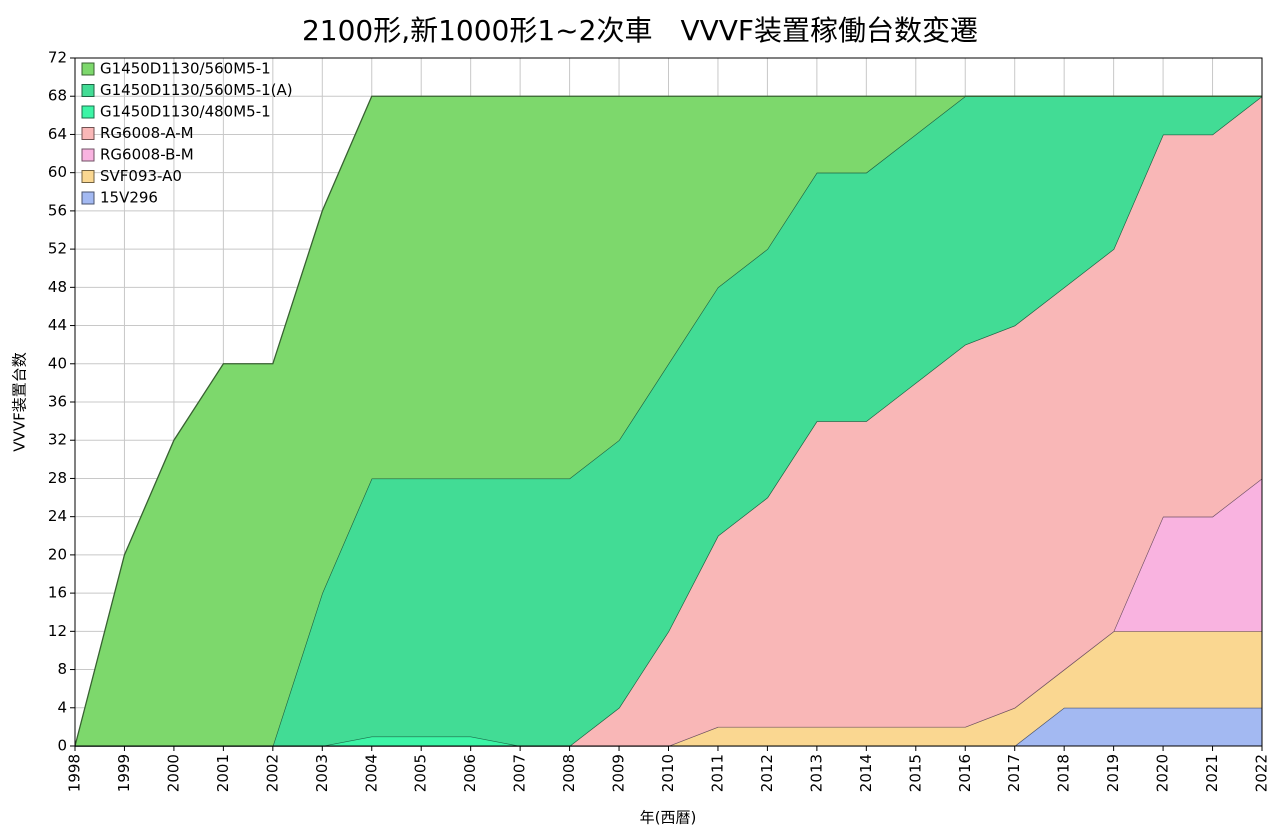  I want to click on x-tick-label: 2009, so click(619, 773).